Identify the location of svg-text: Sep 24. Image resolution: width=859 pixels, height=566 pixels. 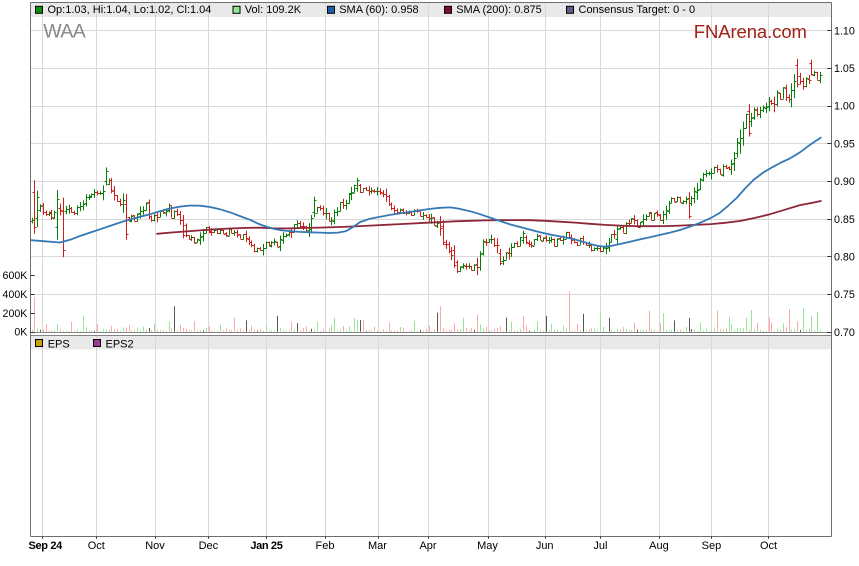
(46, 546).